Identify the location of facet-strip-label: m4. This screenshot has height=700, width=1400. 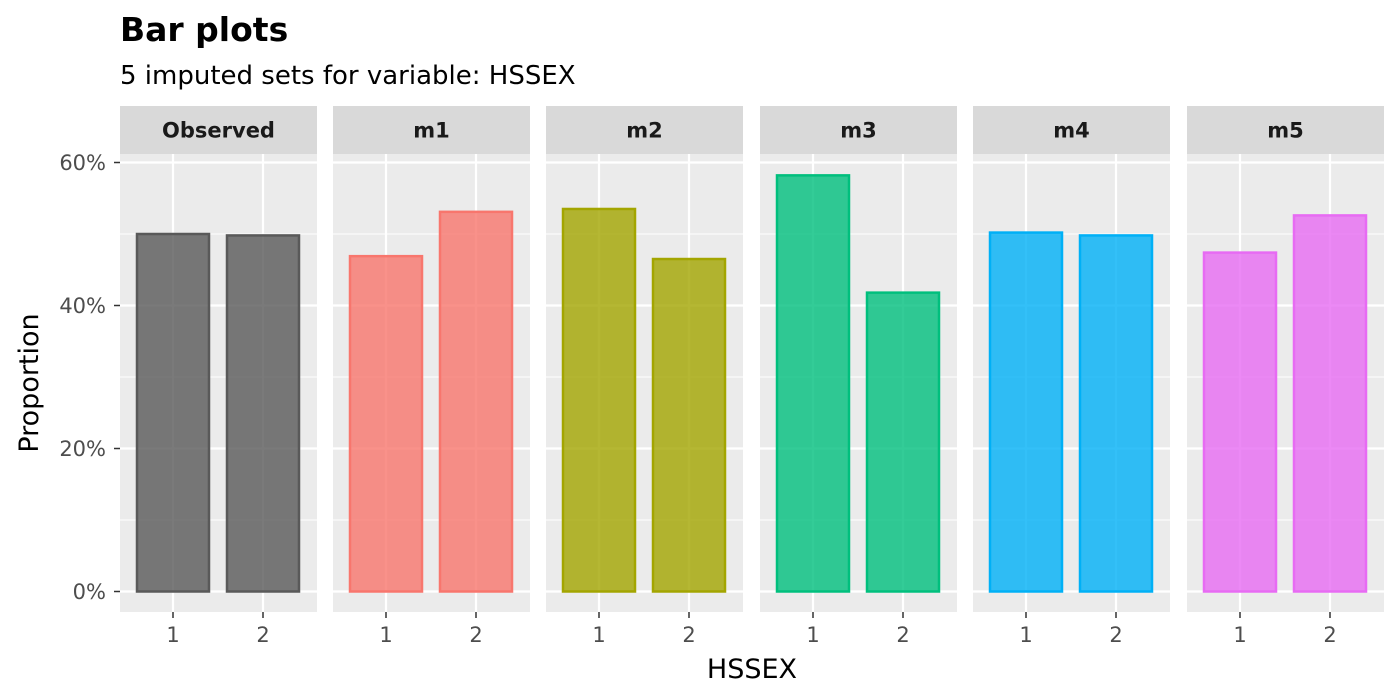
(1071, 131).